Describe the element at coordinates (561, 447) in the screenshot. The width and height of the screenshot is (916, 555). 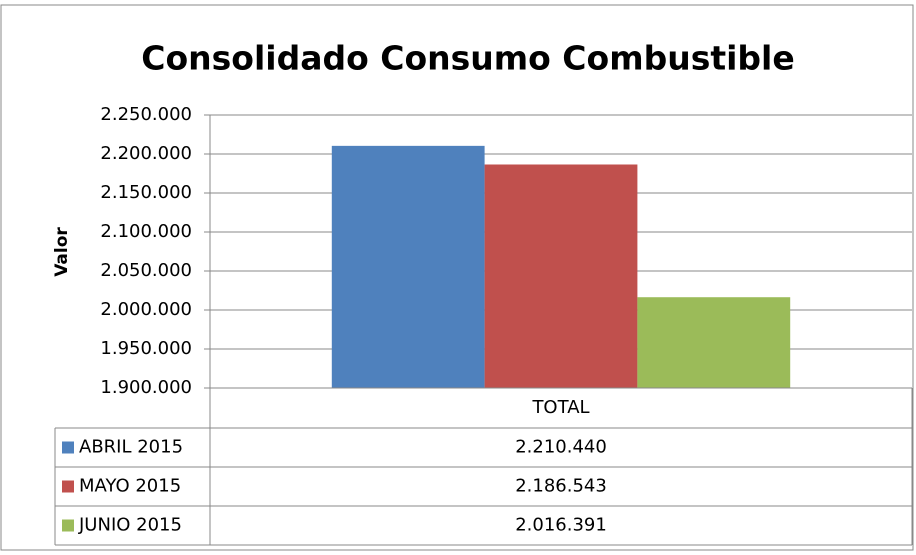
I see `table-value: 2.210.440` at that location.